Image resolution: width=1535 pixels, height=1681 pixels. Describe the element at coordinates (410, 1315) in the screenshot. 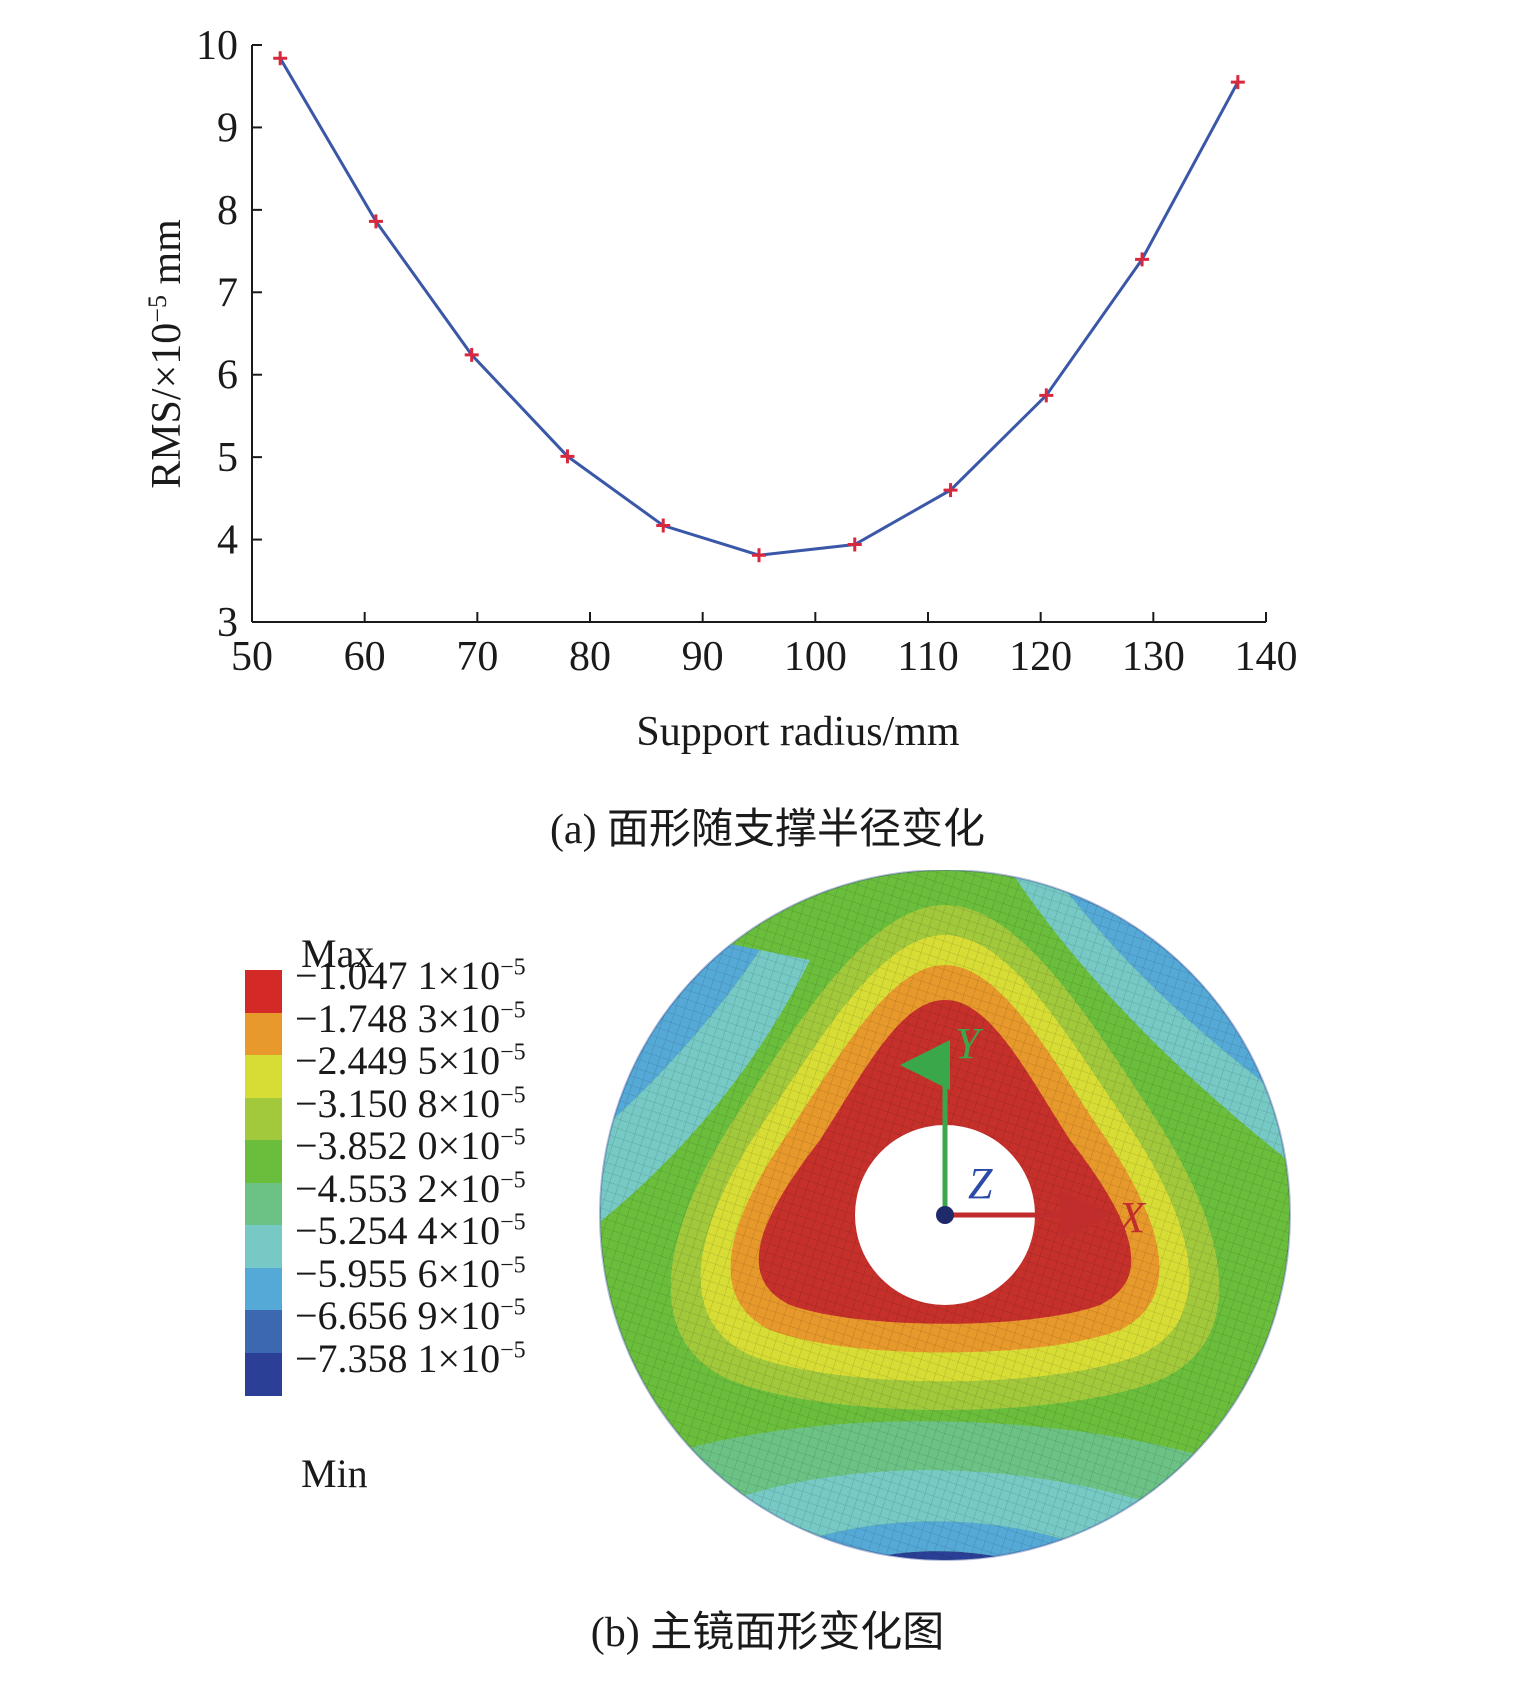

I see `legend-level-label: −6.656 9×10−5` at that location.